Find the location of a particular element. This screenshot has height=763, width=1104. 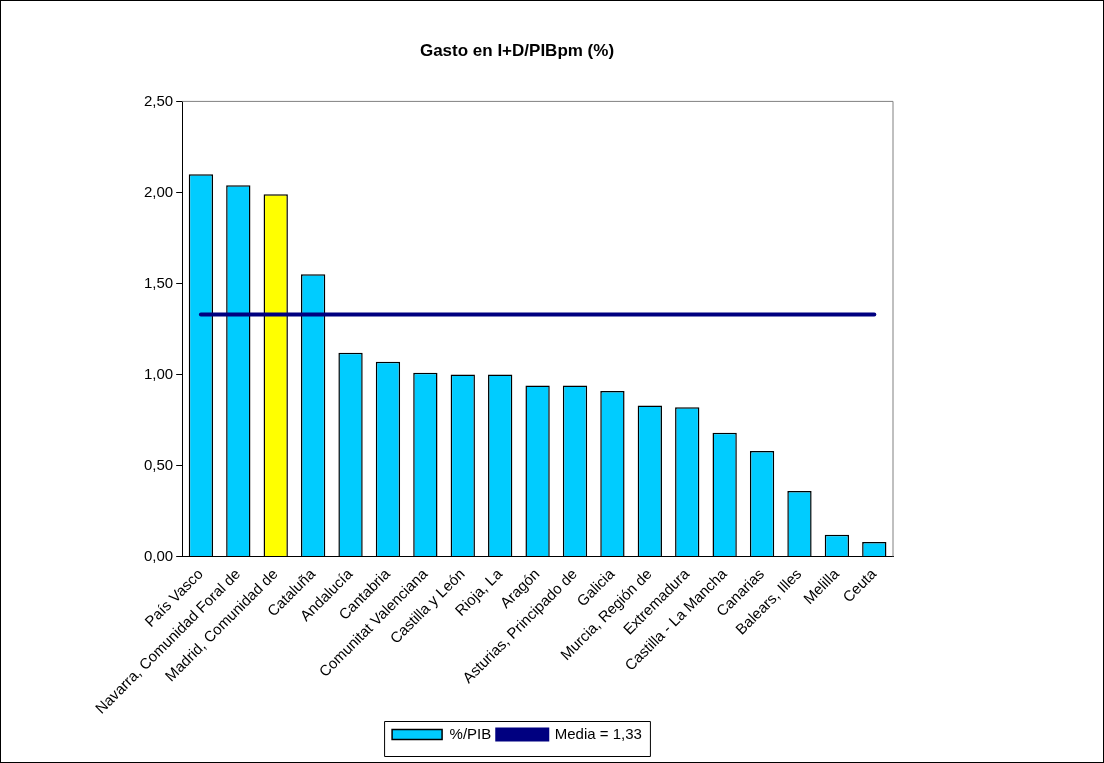

y-tick-label: 0,00 is located at coordinates (158, 555).